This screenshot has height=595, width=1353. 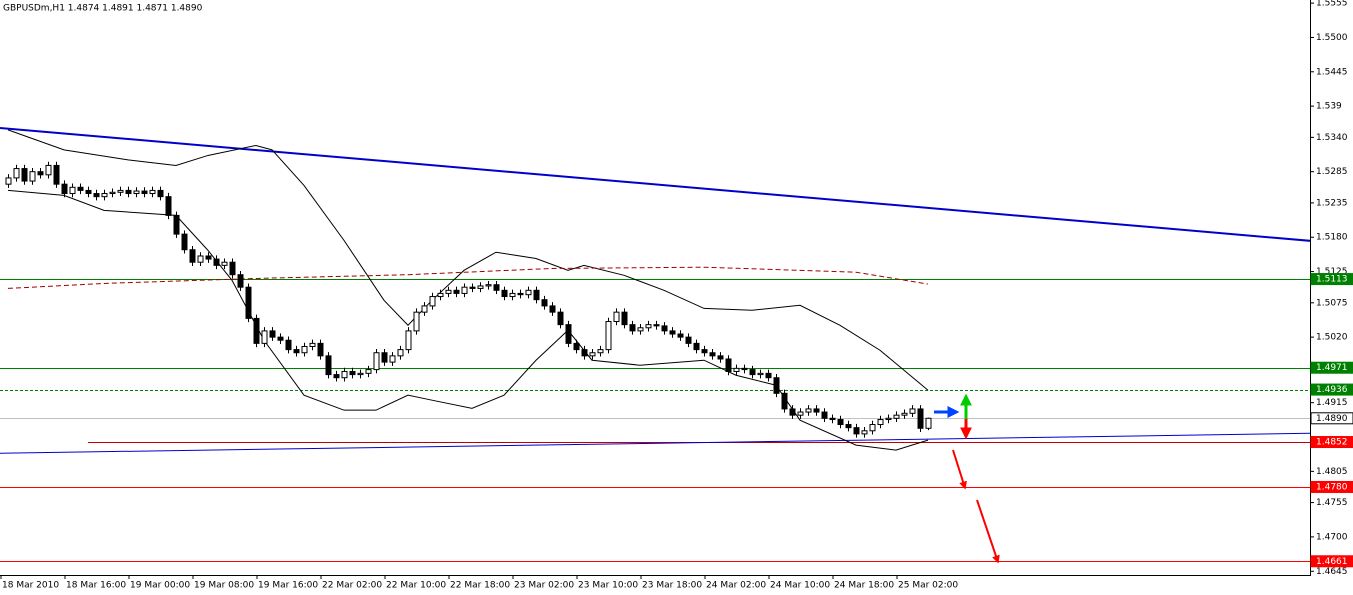 I want to click on x-tick-label: 22 Mar 10:00, so click(x=416, y=586).